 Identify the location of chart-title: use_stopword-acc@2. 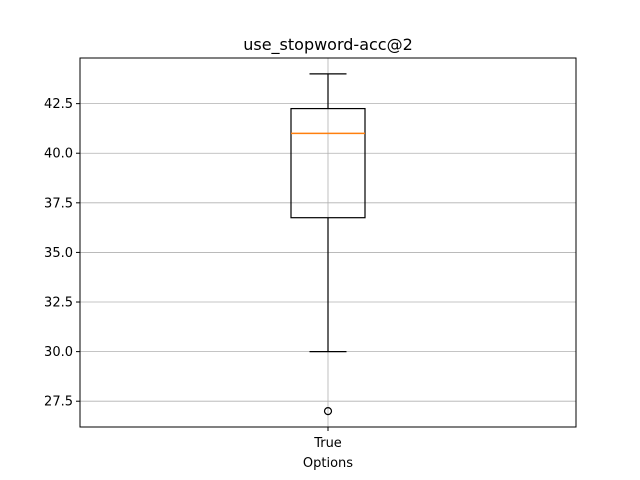
(328, 45).